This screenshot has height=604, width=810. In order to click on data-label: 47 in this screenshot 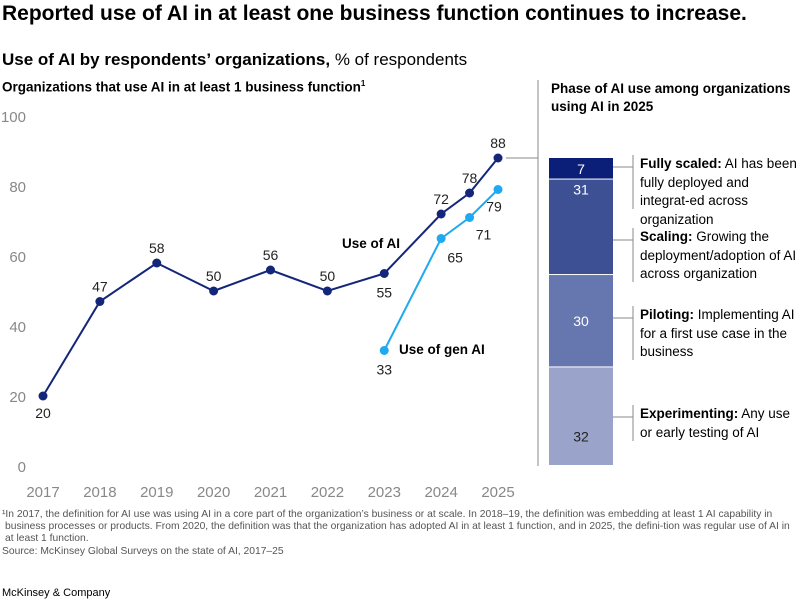, I will do `click(100, 287)`.